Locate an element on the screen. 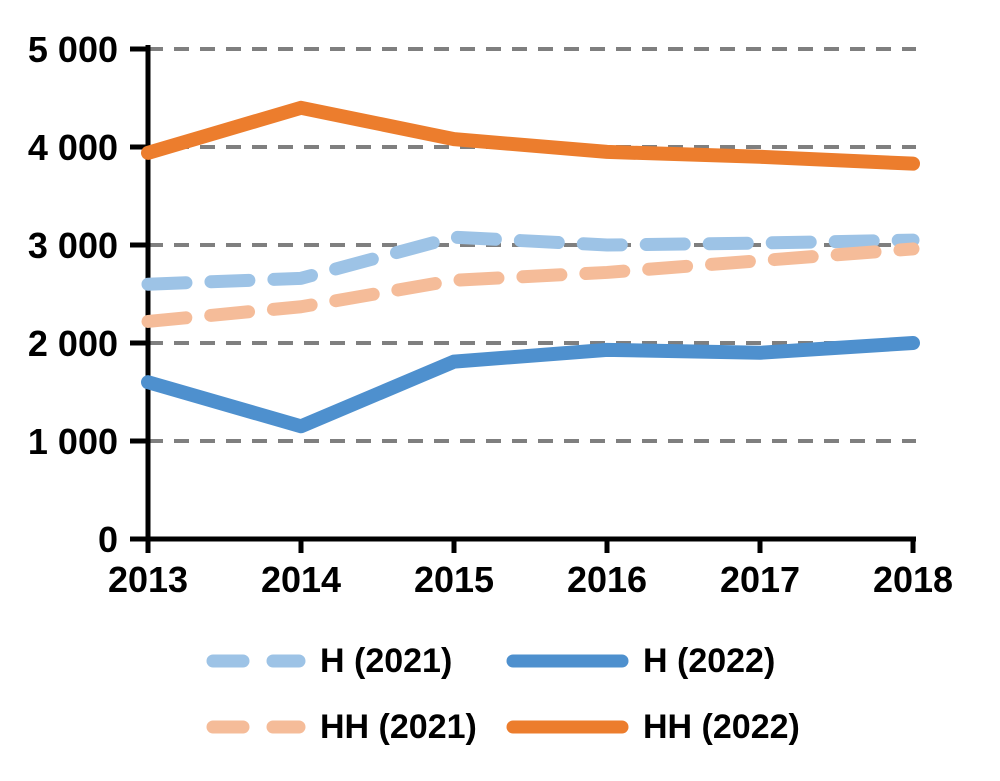  series-line-hh-2022 is located at coordinates (530, 135).